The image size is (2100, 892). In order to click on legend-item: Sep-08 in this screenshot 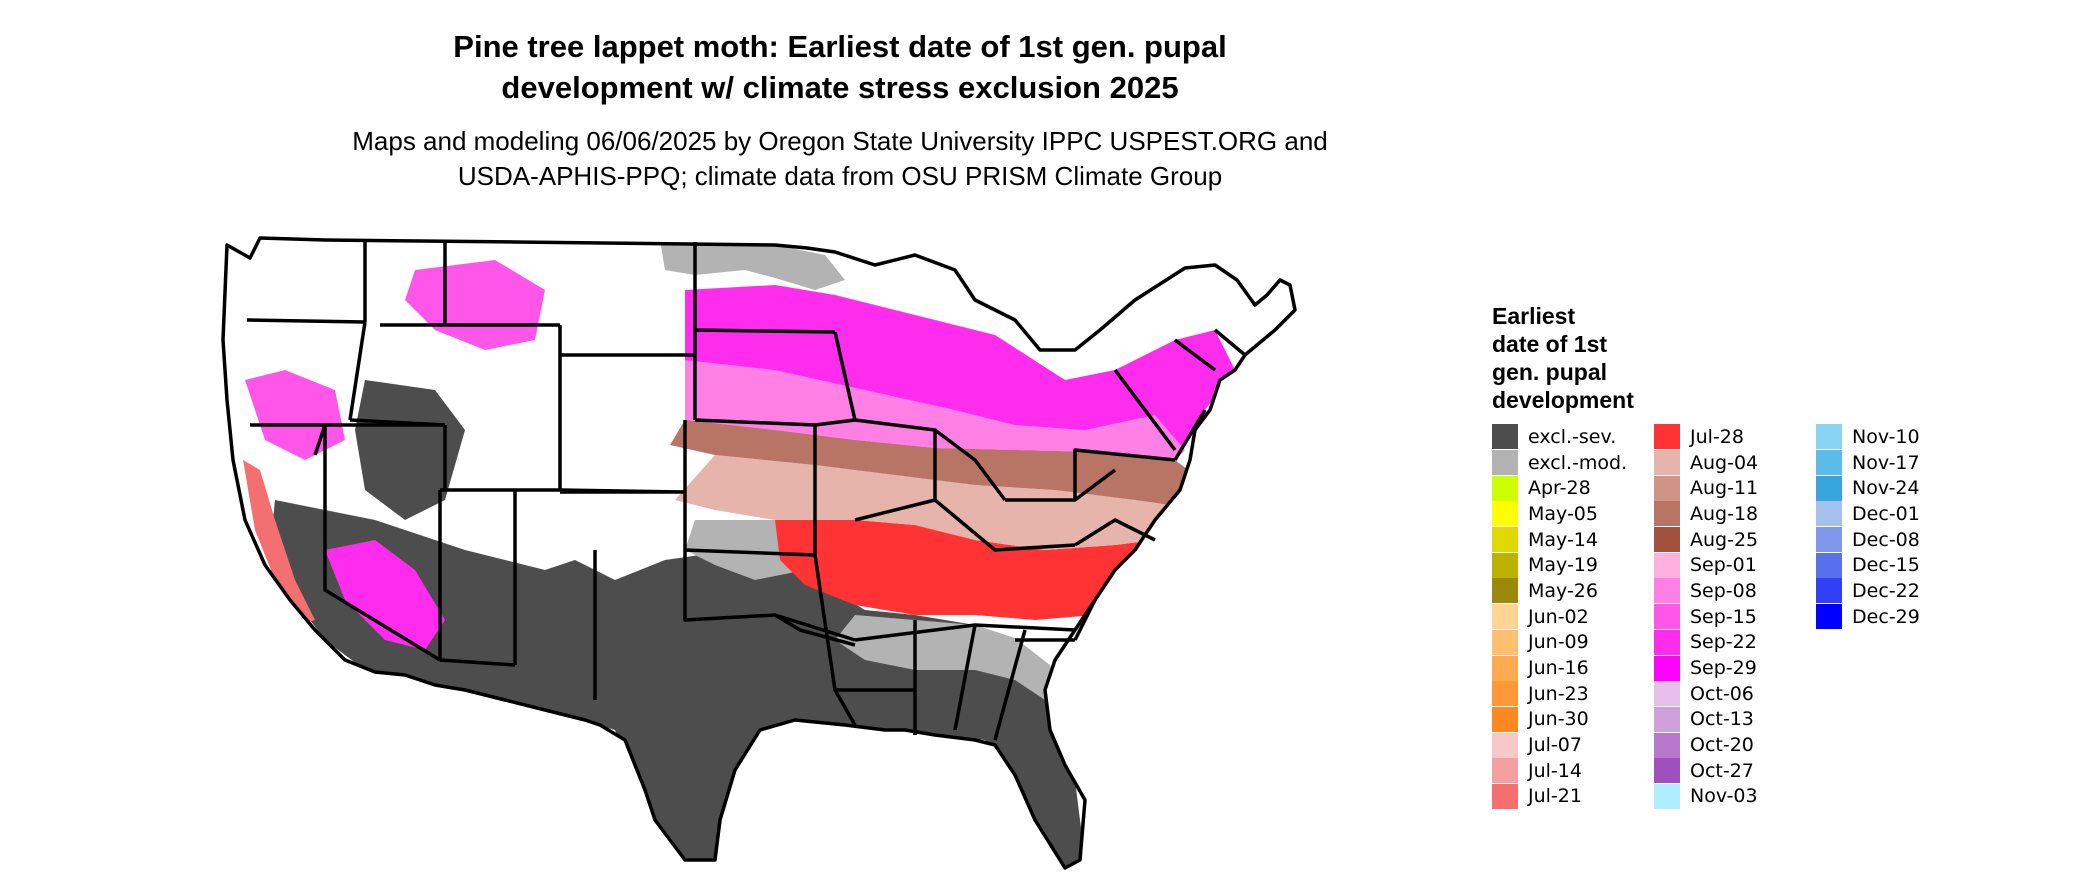, I will do `click(1706, 591)`.